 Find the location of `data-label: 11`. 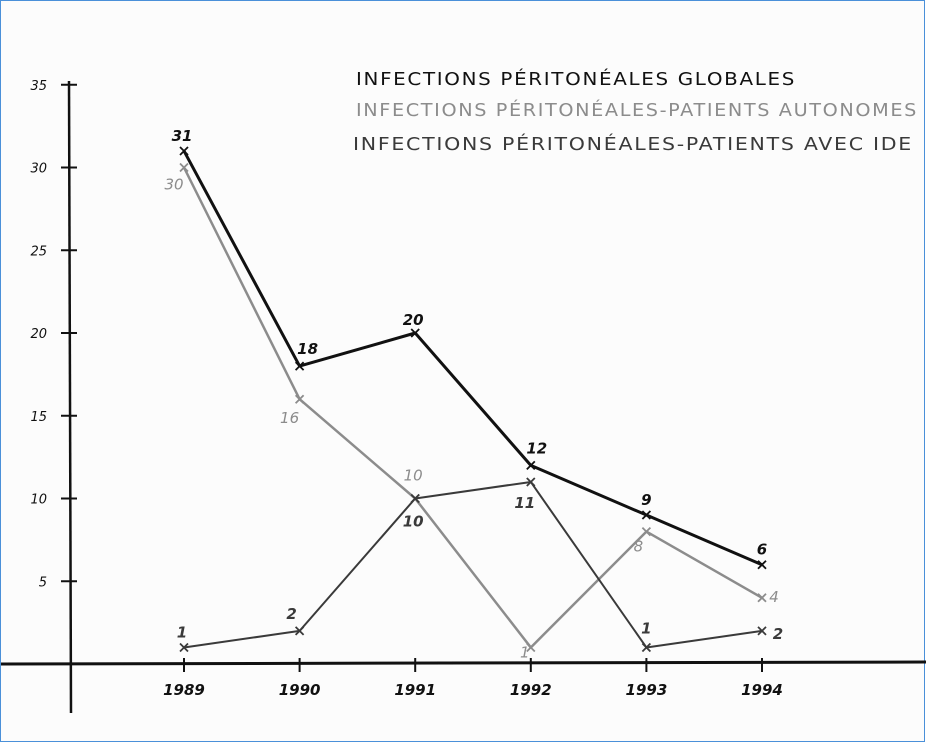

data-label: 11 is located at coordinates (524, 503).